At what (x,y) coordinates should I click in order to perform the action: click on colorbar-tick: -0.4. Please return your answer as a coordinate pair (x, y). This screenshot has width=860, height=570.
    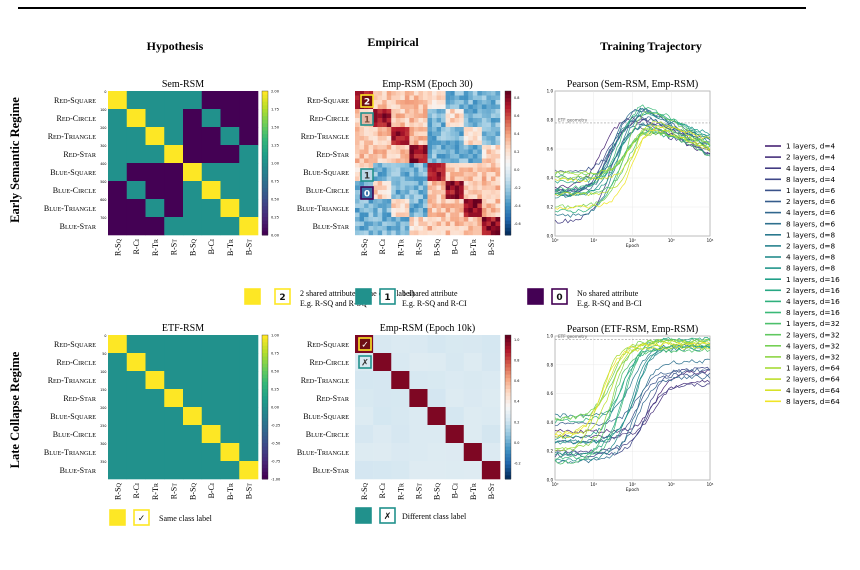
    Looking at the image, I should click on (517, 206).